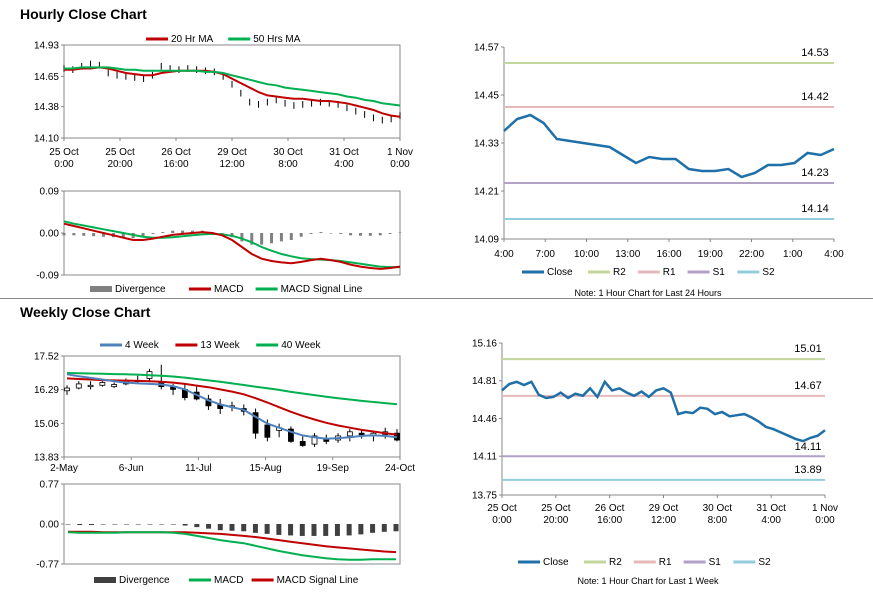  What do you see at coordinates (815, 53) in the screenshot?
I see `hourly-pivot-level-label: 14.53` at bounding box center [815, 53].